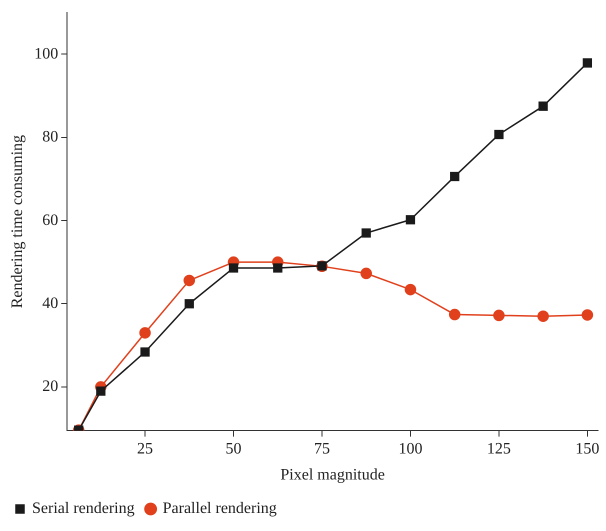 Image resolution: width=606 pixels, height=531 pixels. What do you see at coordinates (332, 475) in the screenshot?
I see `x-axis-title: Pixel magnitude` at bounding box center [332, 475].